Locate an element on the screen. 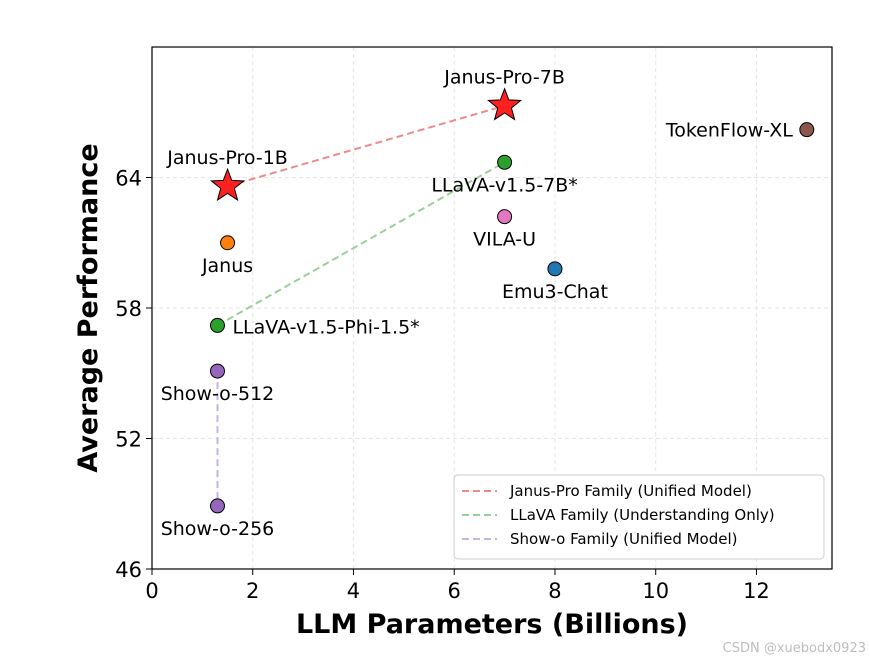 This screenshot has height=662, width=870. legend-box is located at coordinates (639, 517).